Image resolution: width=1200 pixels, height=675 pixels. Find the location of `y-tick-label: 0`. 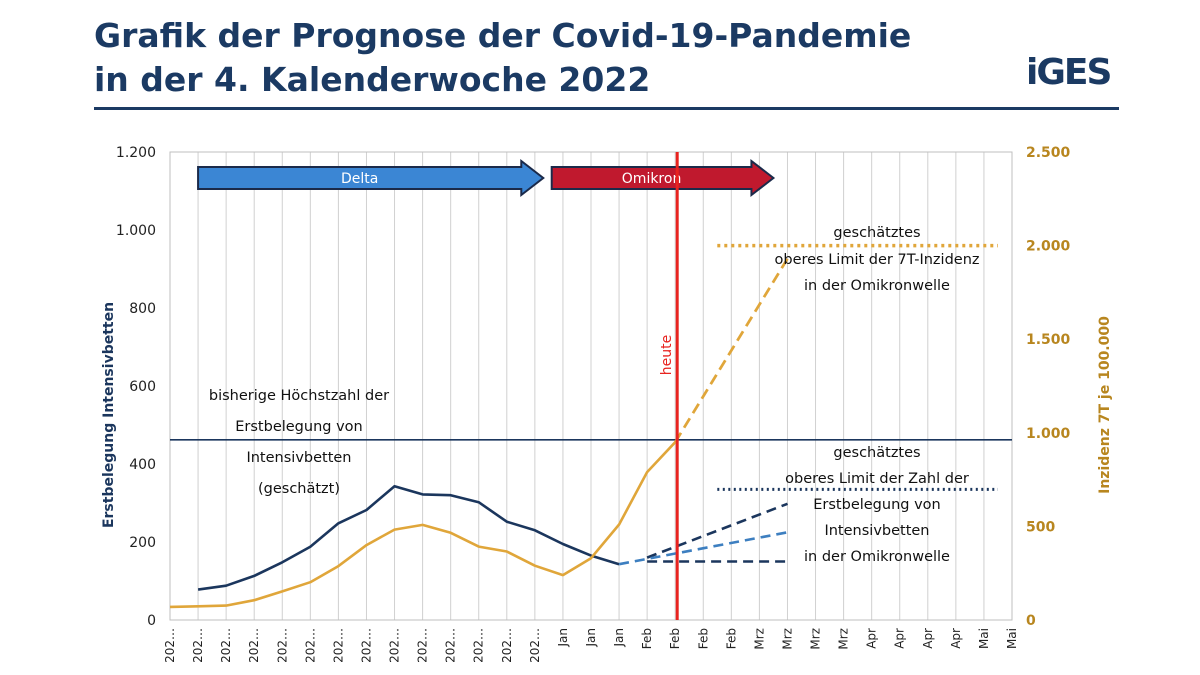

y-tick-label: 0 is located at coordinates (151, 621).